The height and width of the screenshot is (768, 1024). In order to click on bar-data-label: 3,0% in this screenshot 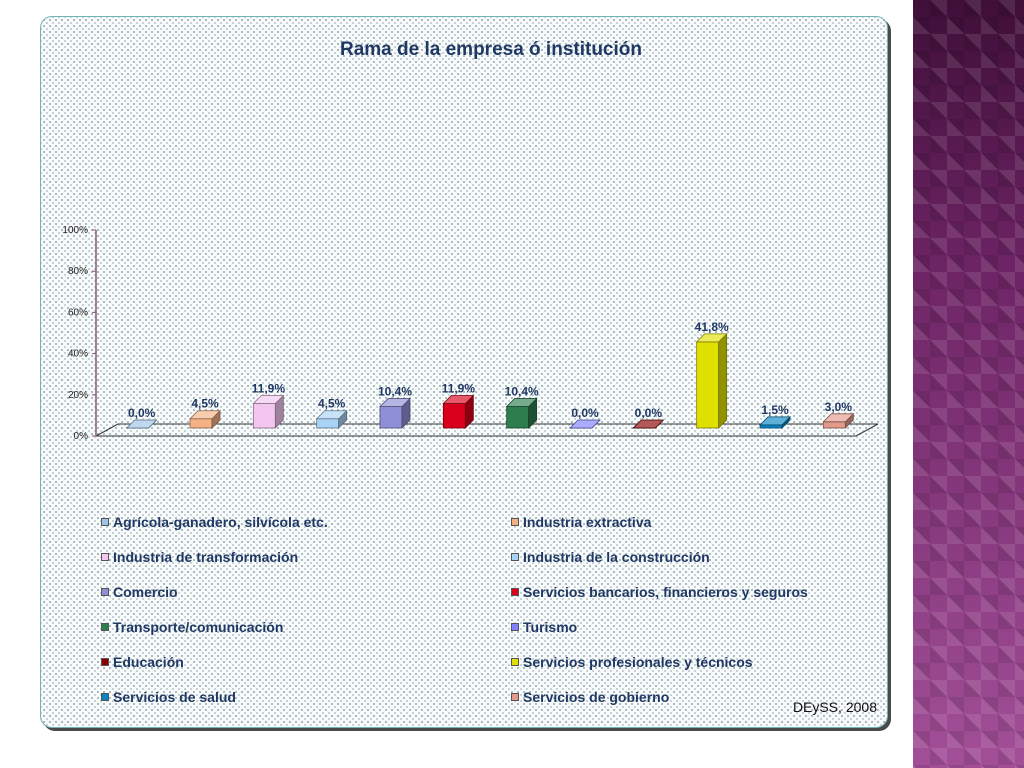, I will do `click(839, 407)`.